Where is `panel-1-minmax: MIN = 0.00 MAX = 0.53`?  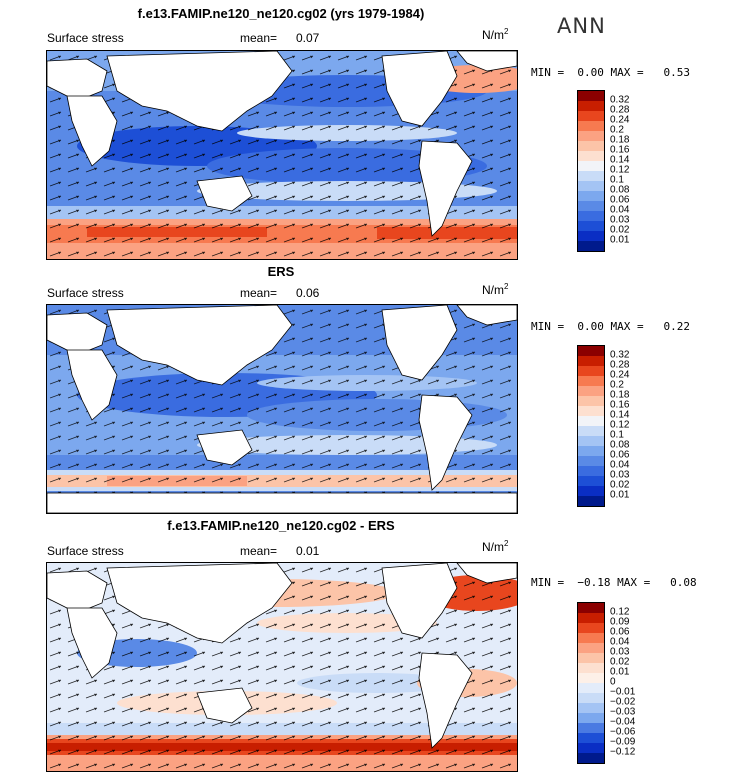
panel-1-minmax: MIN = 0.00 MAX = 0.53 is located at coordinates (610, 72).